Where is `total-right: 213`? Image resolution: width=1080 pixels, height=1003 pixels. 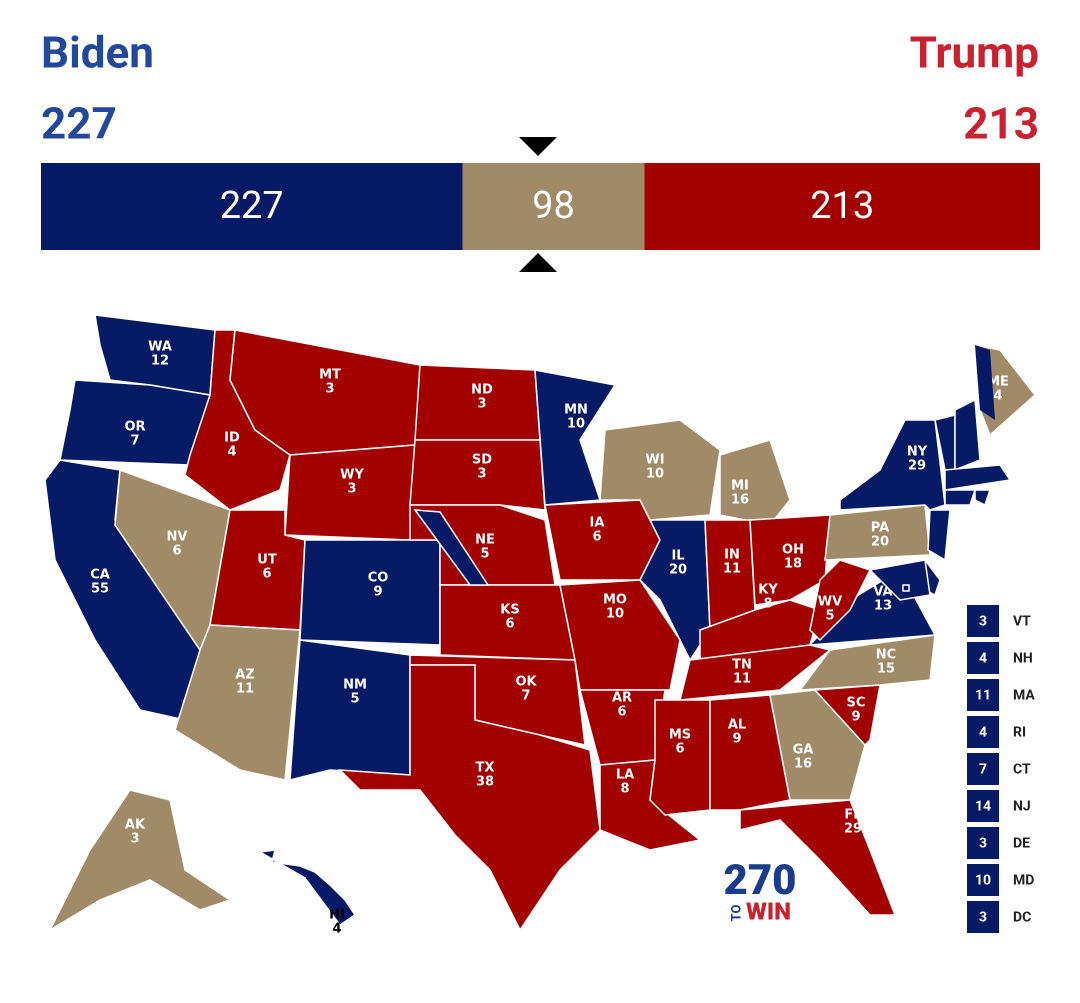
total-right: 213 is located at coordinates (1001, 124).